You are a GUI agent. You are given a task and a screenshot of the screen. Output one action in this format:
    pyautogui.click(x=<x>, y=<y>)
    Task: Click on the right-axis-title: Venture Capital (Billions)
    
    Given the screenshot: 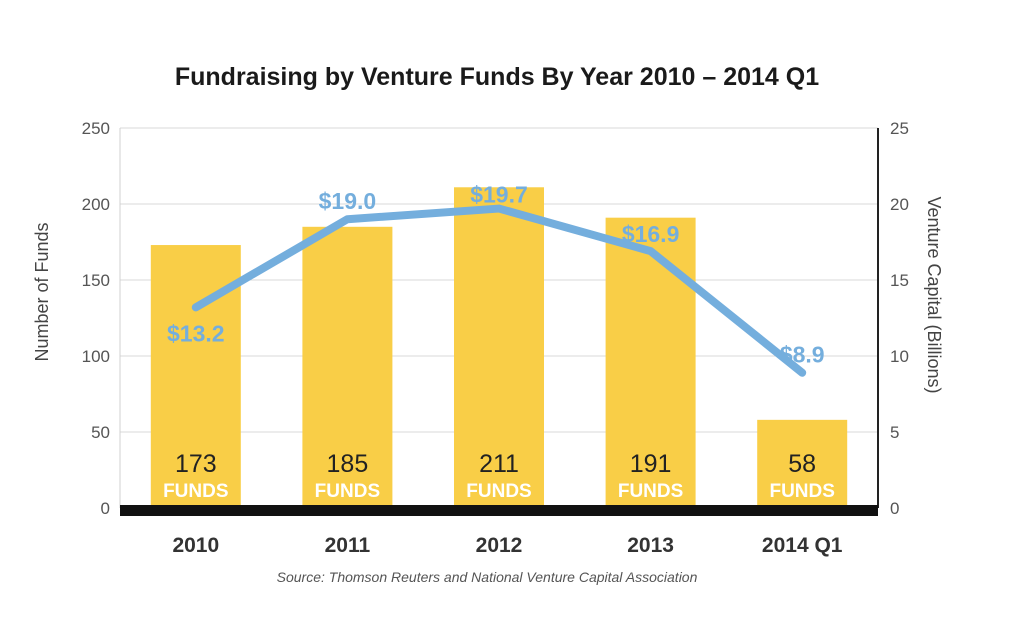 What is the action you would take?
    pyautogui.click(x=934, y=294)
    